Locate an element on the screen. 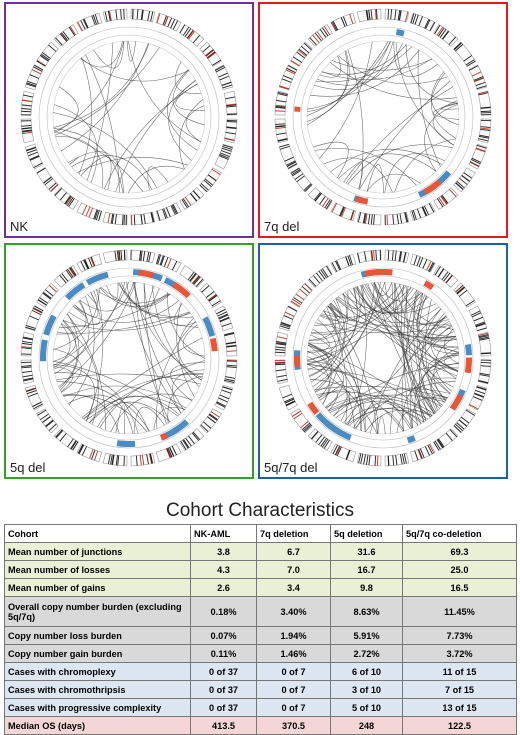  row-label-cell: Cases with chromoplexy is located at coordinates (98, 672).